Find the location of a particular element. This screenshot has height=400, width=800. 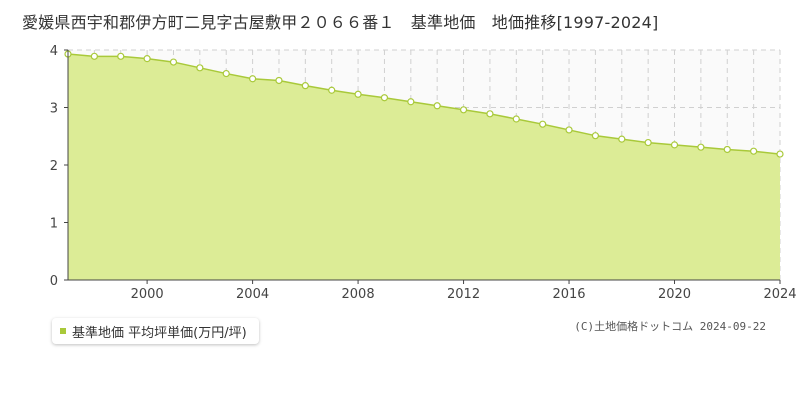

y-tick-label: 4 is located at coordinates (54, 51).